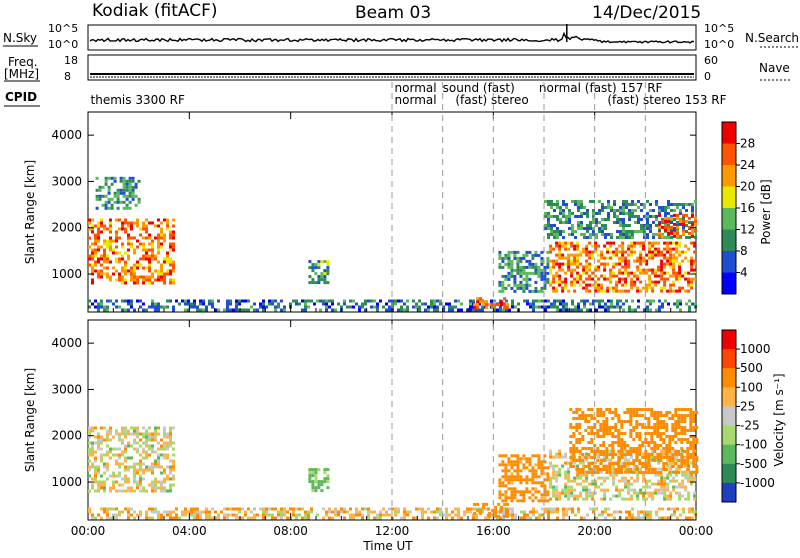 This screenshot has height=558, width=800. I want to click on cpid-entry: normal (fast) 157 RF, so click(601, 88).